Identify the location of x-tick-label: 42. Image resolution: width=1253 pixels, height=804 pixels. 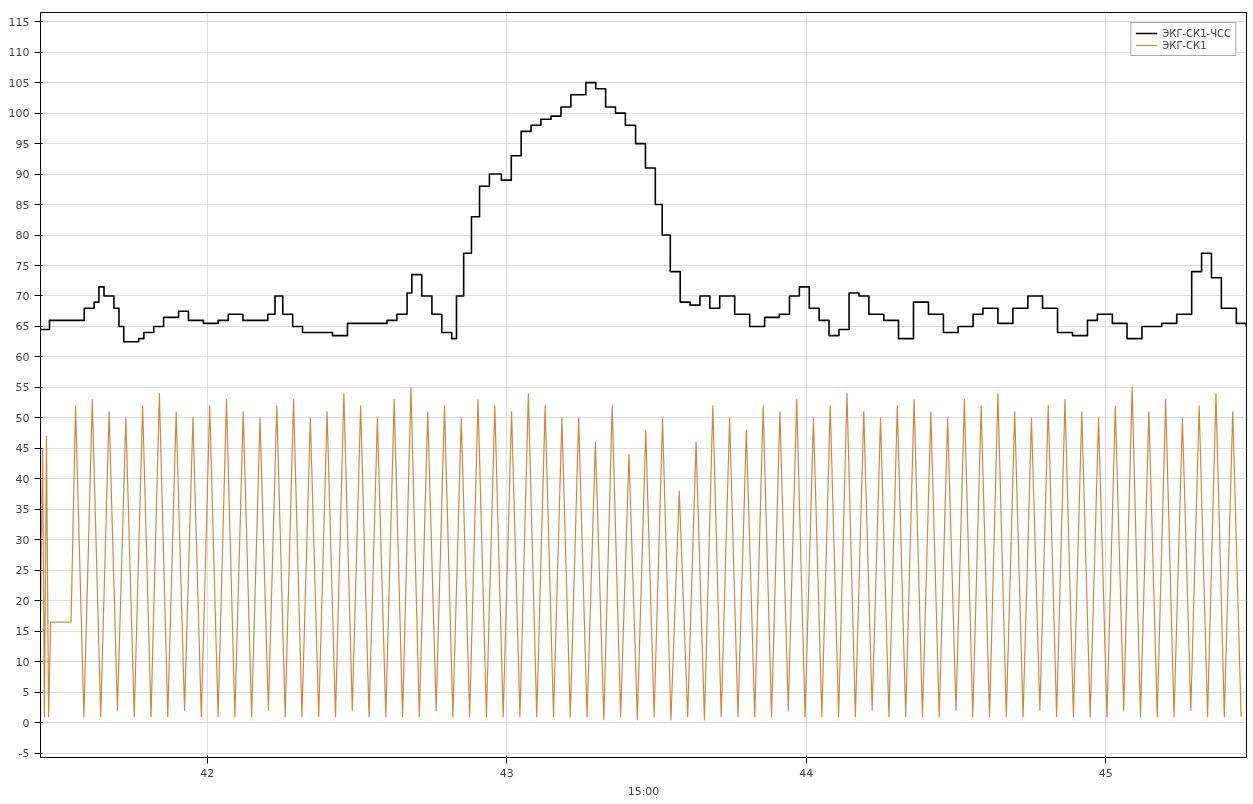
(207, 773).